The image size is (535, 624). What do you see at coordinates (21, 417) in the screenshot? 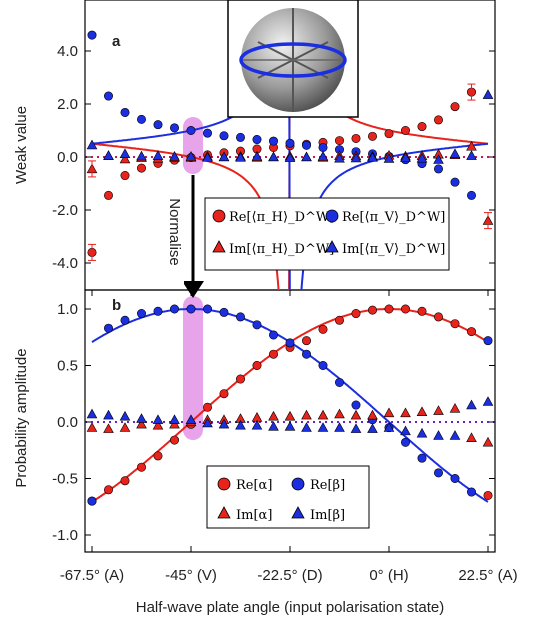
I see `y-axis-label-b: Probability amplitude` at bounding box center [21, 417].